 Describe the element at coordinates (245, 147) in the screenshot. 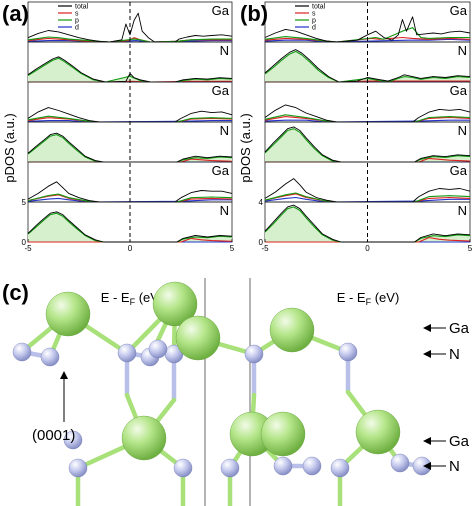

I see `y-axis-title-b: pDOS (a.u.)` at that location.